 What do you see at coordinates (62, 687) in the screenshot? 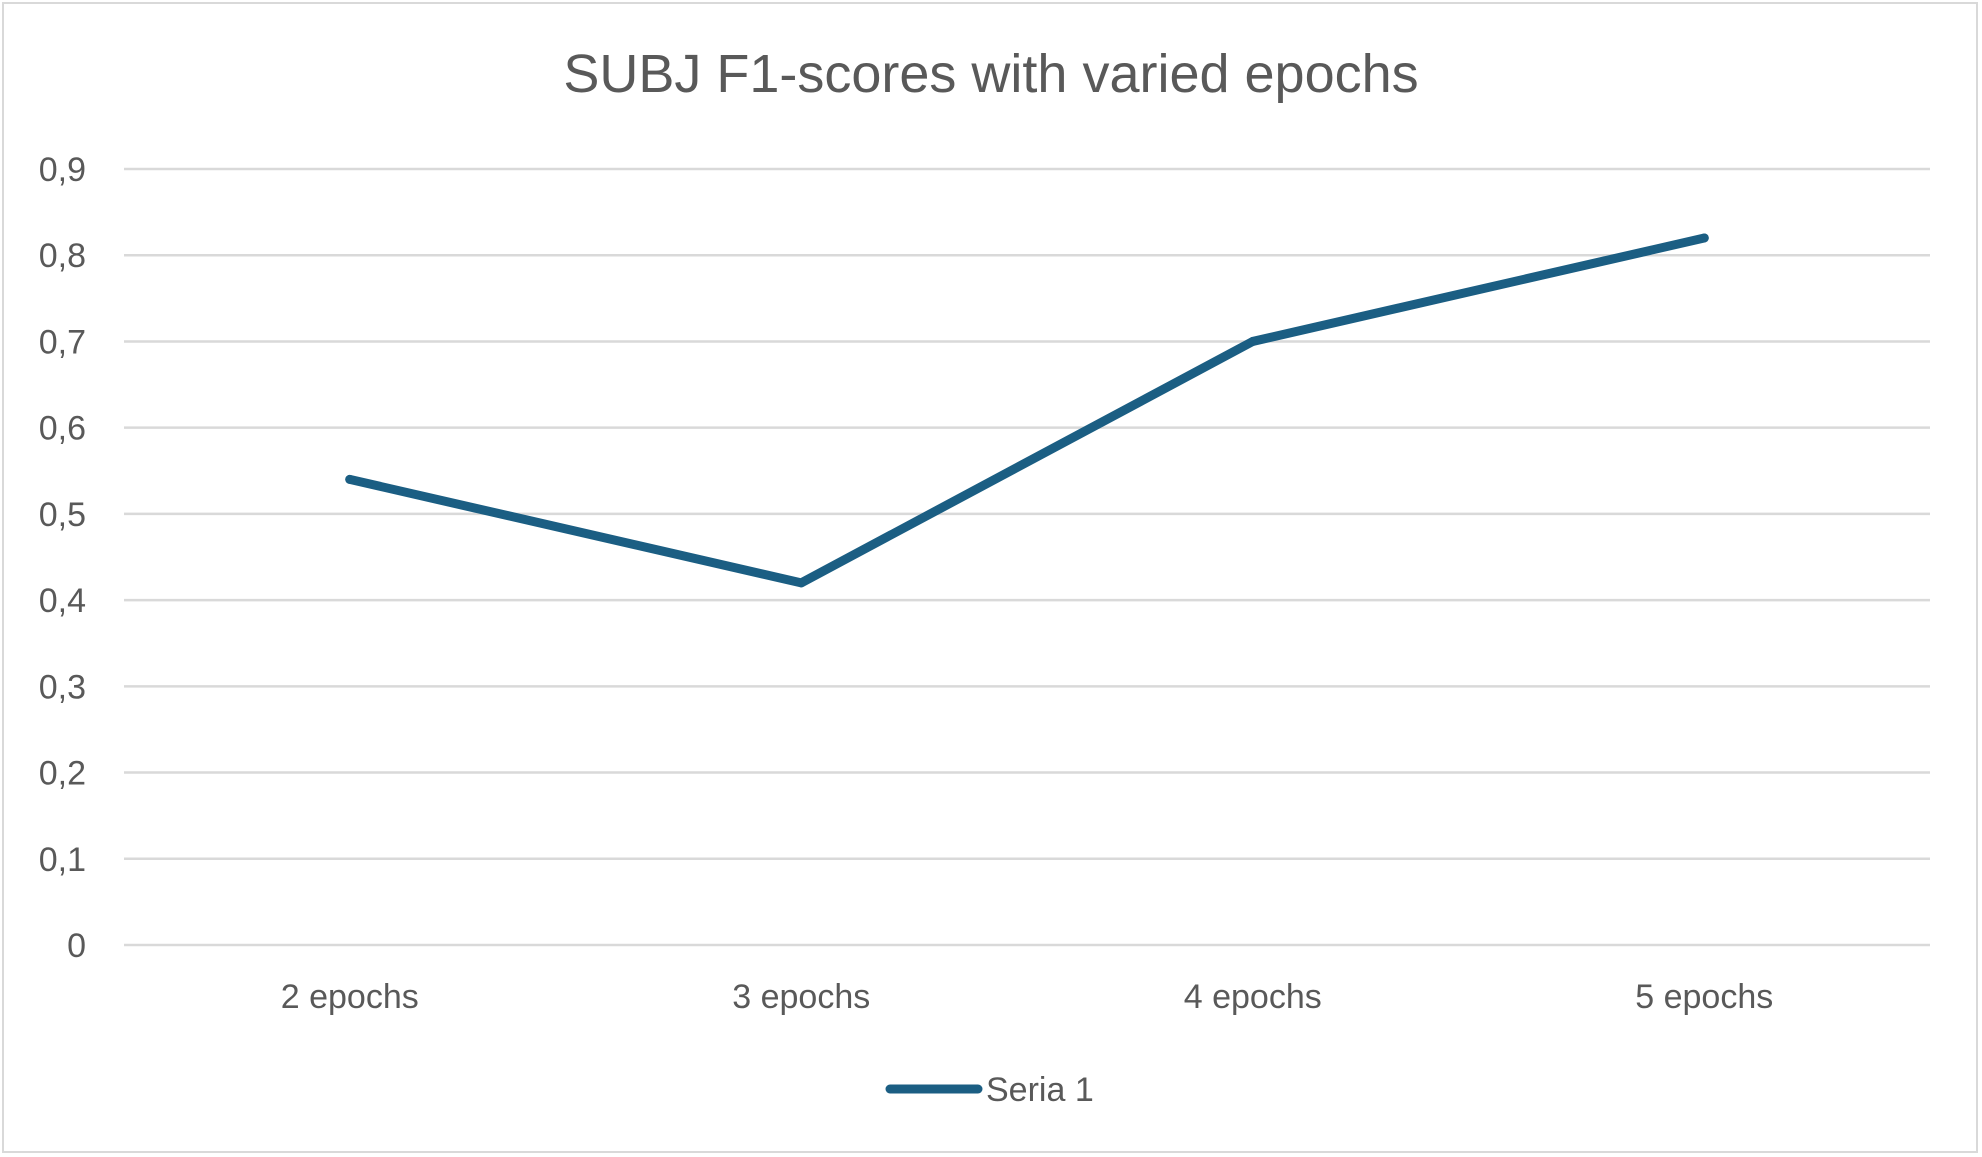
I see `y-tick-label: 0,3` at bounding box center [62, 687].